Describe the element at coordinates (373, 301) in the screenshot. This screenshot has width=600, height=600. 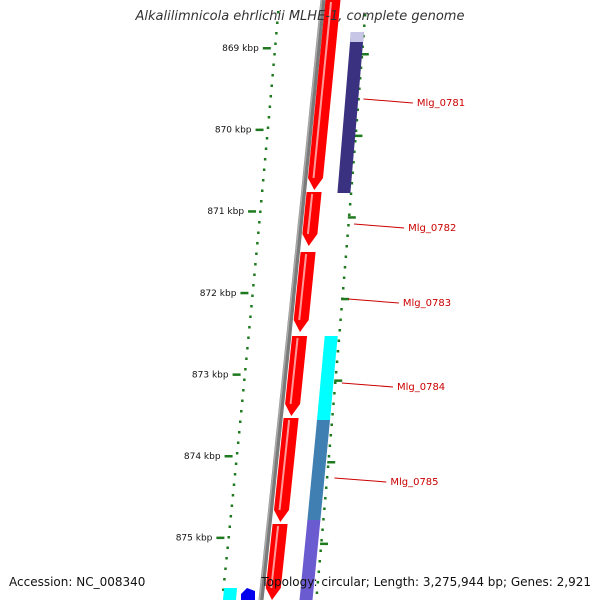
I see `leader-line` at that location.